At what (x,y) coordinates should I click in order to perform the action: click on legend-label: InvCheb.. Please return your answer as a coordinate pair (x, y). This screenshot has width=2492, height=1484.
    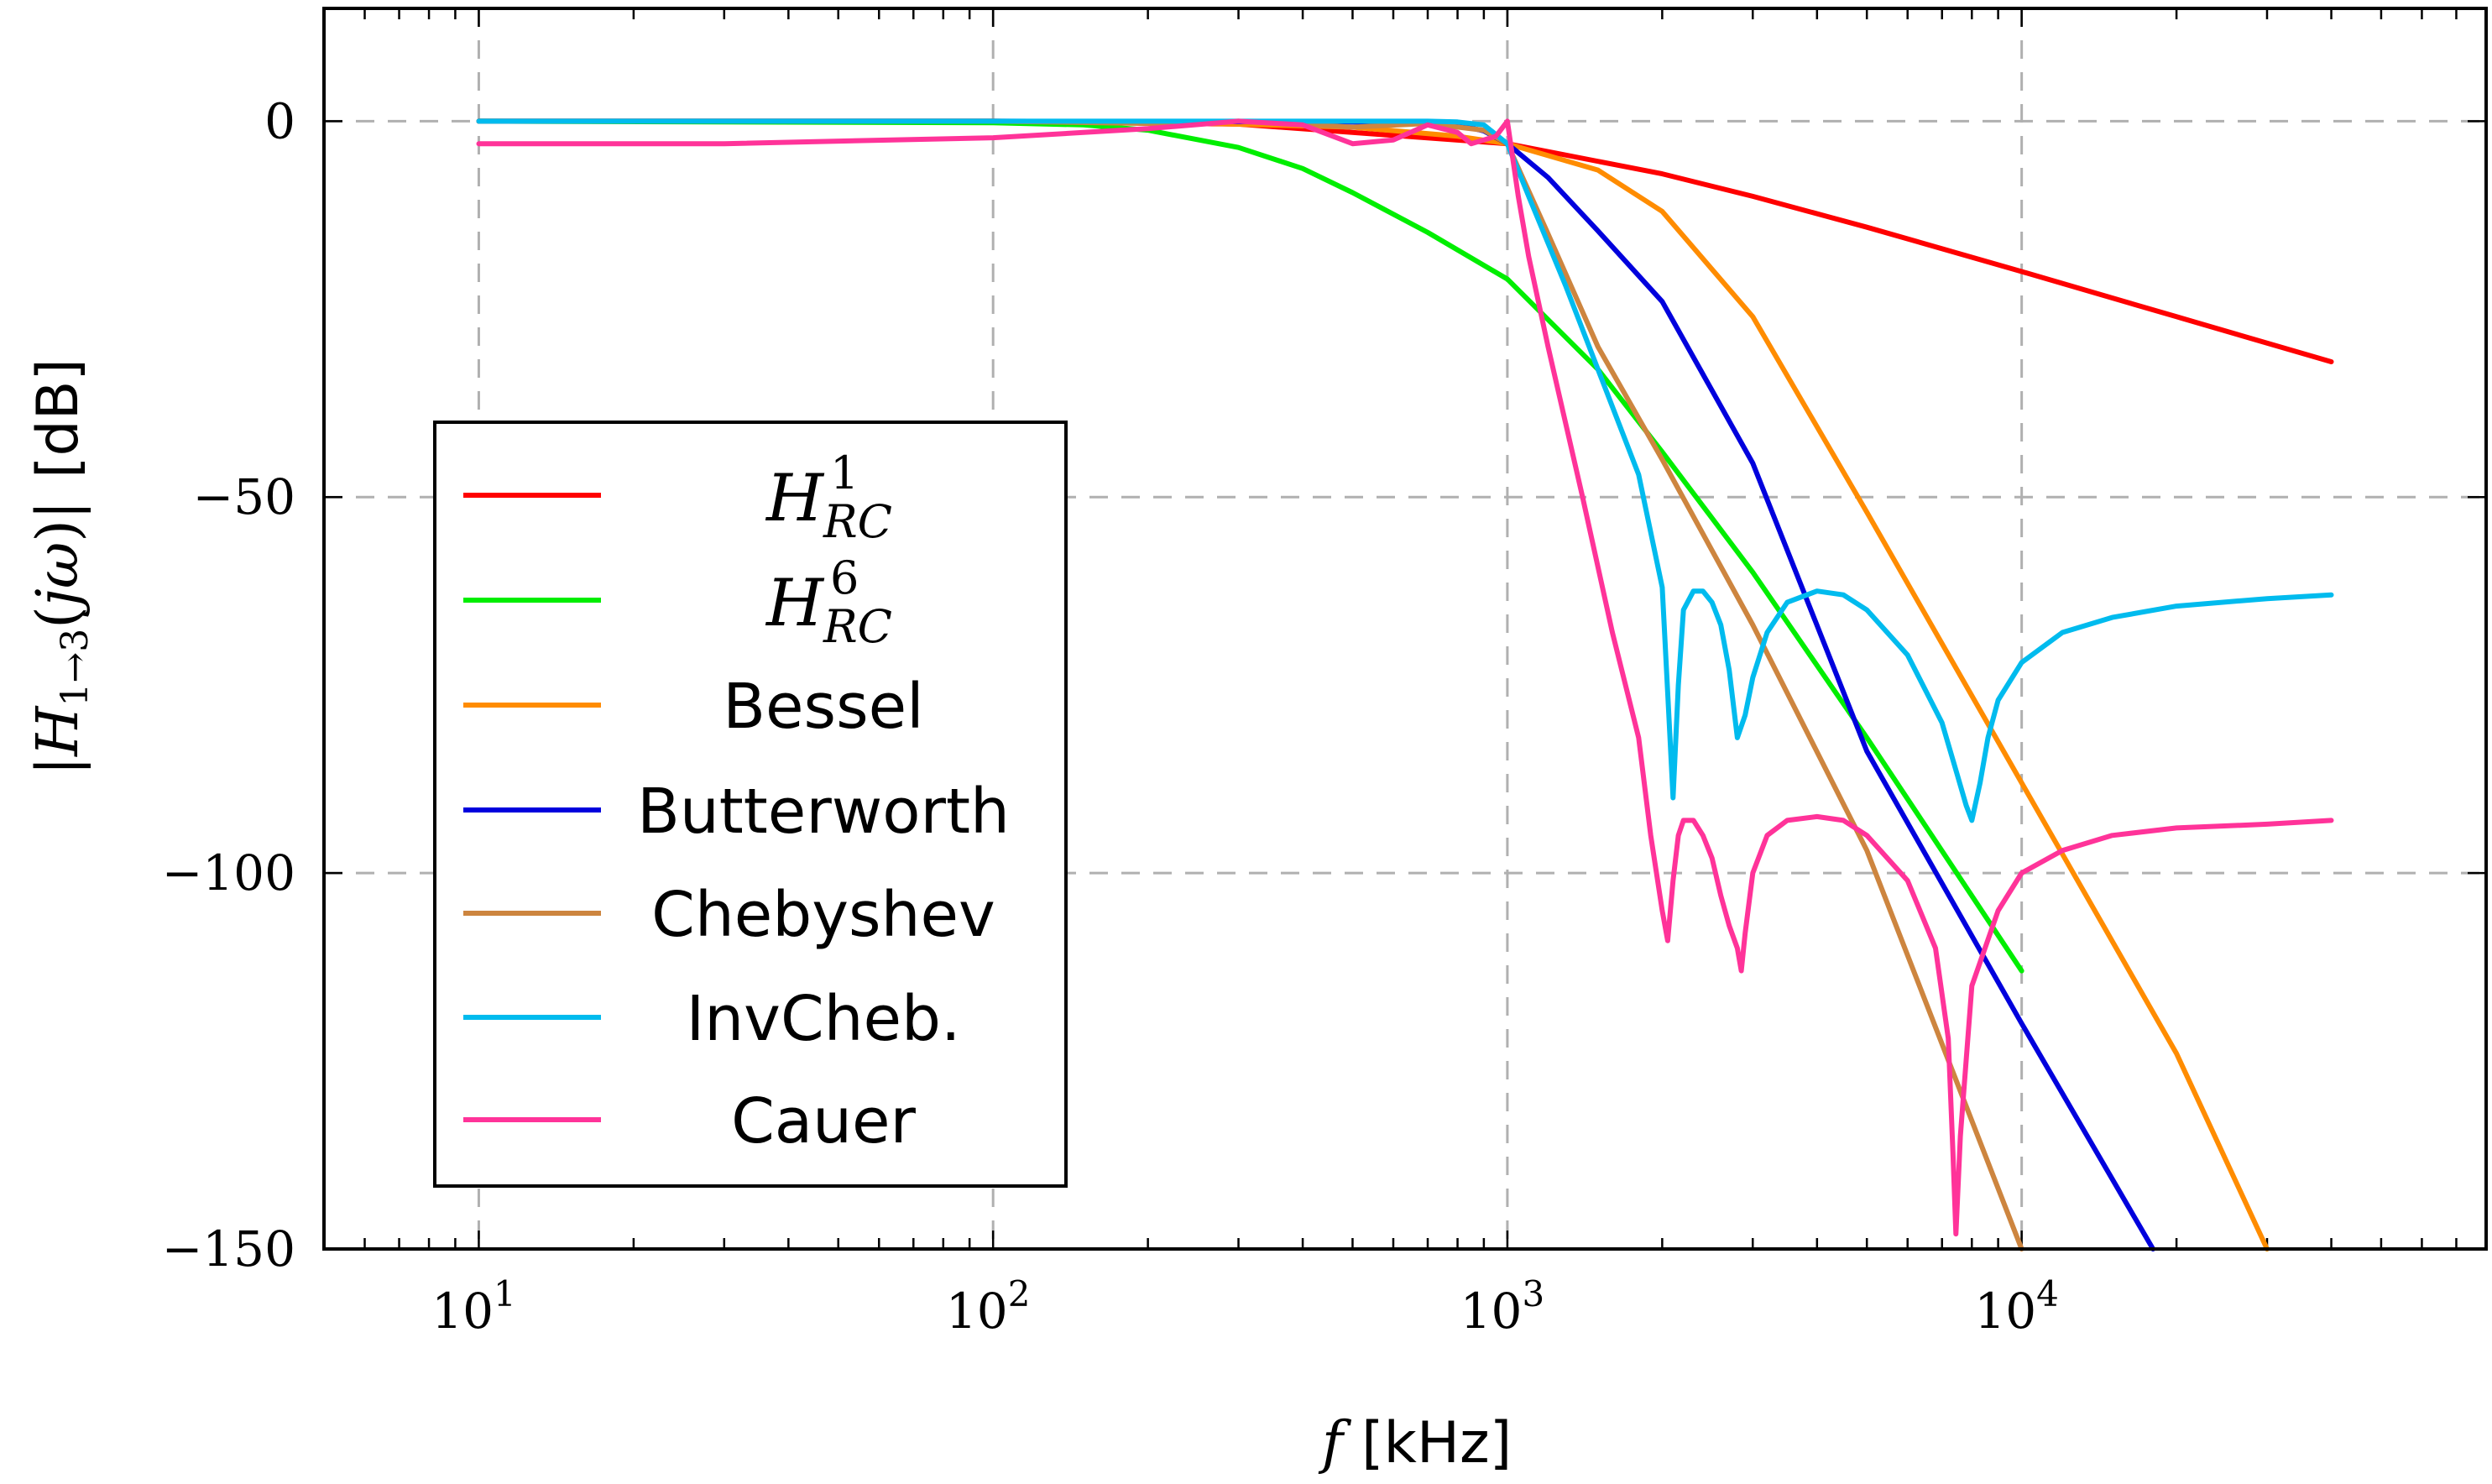
    Looking at the image, I should click on (823, 1019).